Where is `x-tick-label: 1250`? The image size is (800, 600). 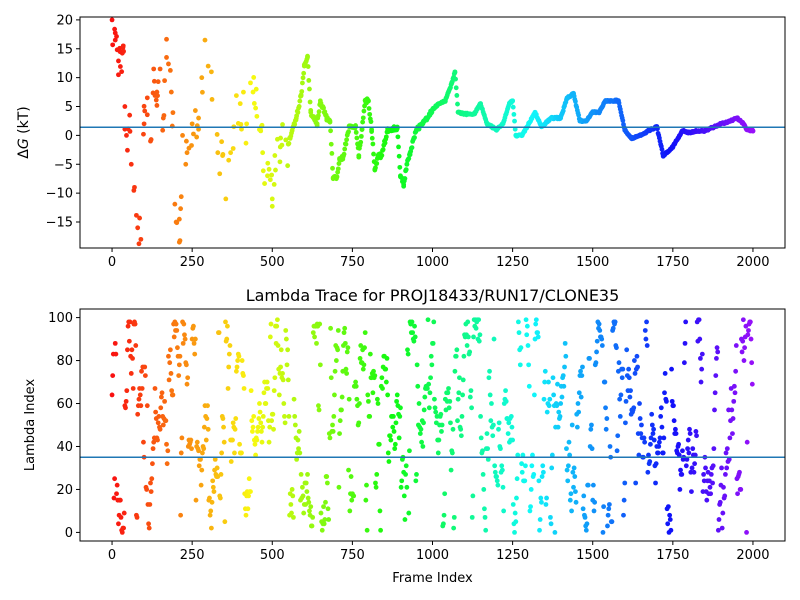
x-tick-label: 1250 is located at coordinates (512, 555).